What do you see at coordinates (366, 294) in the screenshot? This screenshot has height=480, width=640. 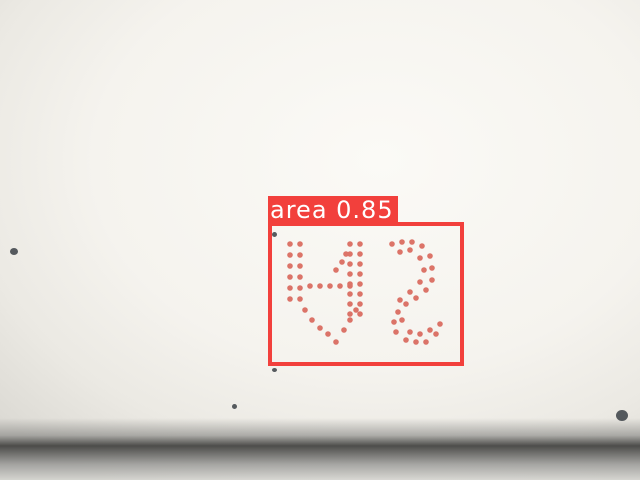 I see `detection-bounding-box` at bounding box center [366, 294].